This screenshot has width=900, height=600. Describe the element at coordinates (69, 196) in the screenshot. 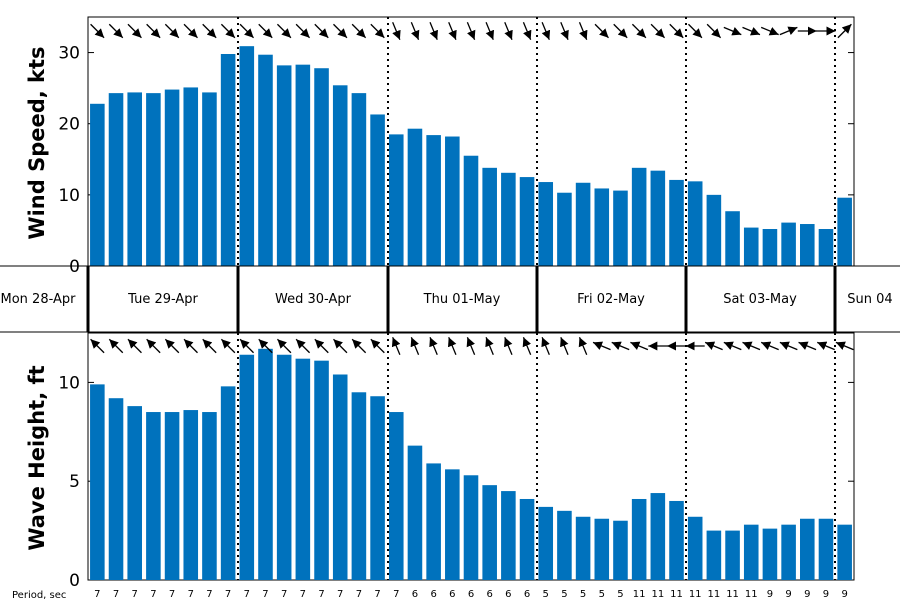

I see `wind-y-tick-label: 10` at that location.